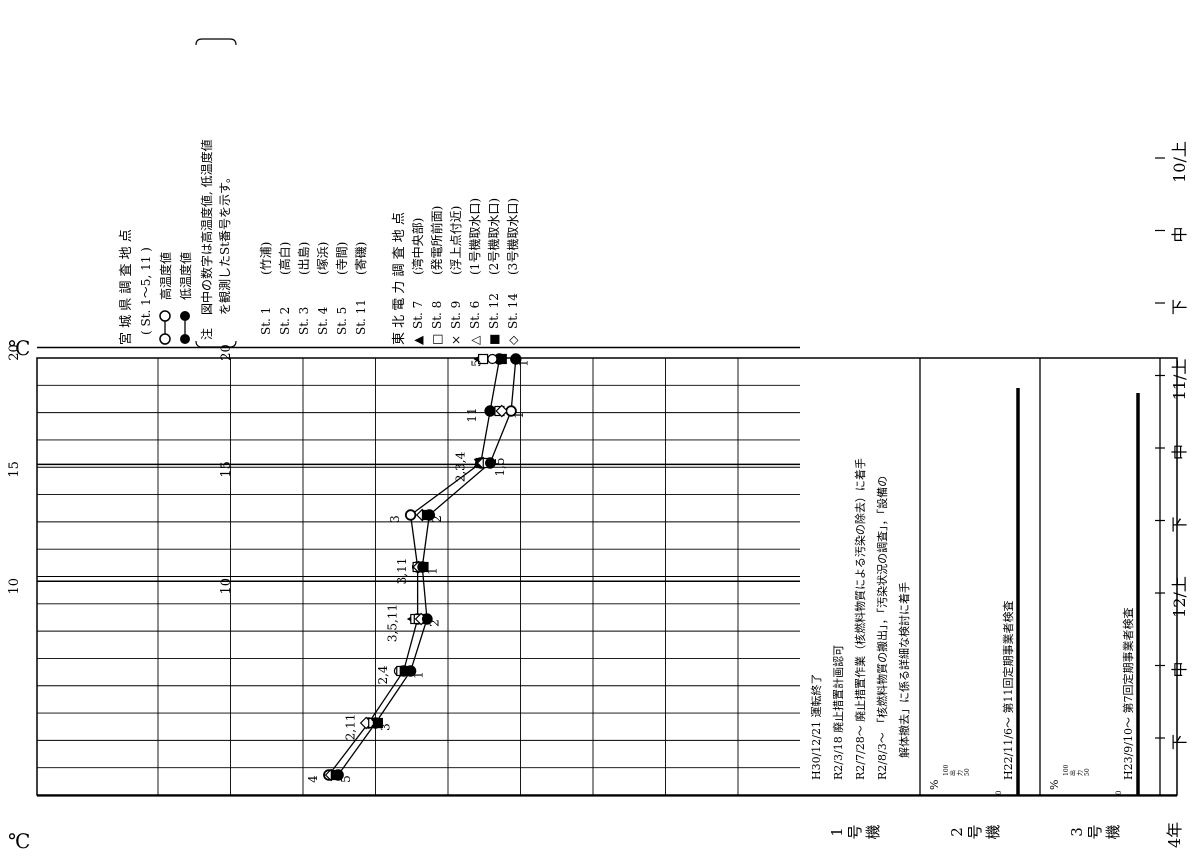  What do you see at coordinates (313, 779) in the screenshot?
I see `station-number-label: 4` at bounding box center [313, 779].